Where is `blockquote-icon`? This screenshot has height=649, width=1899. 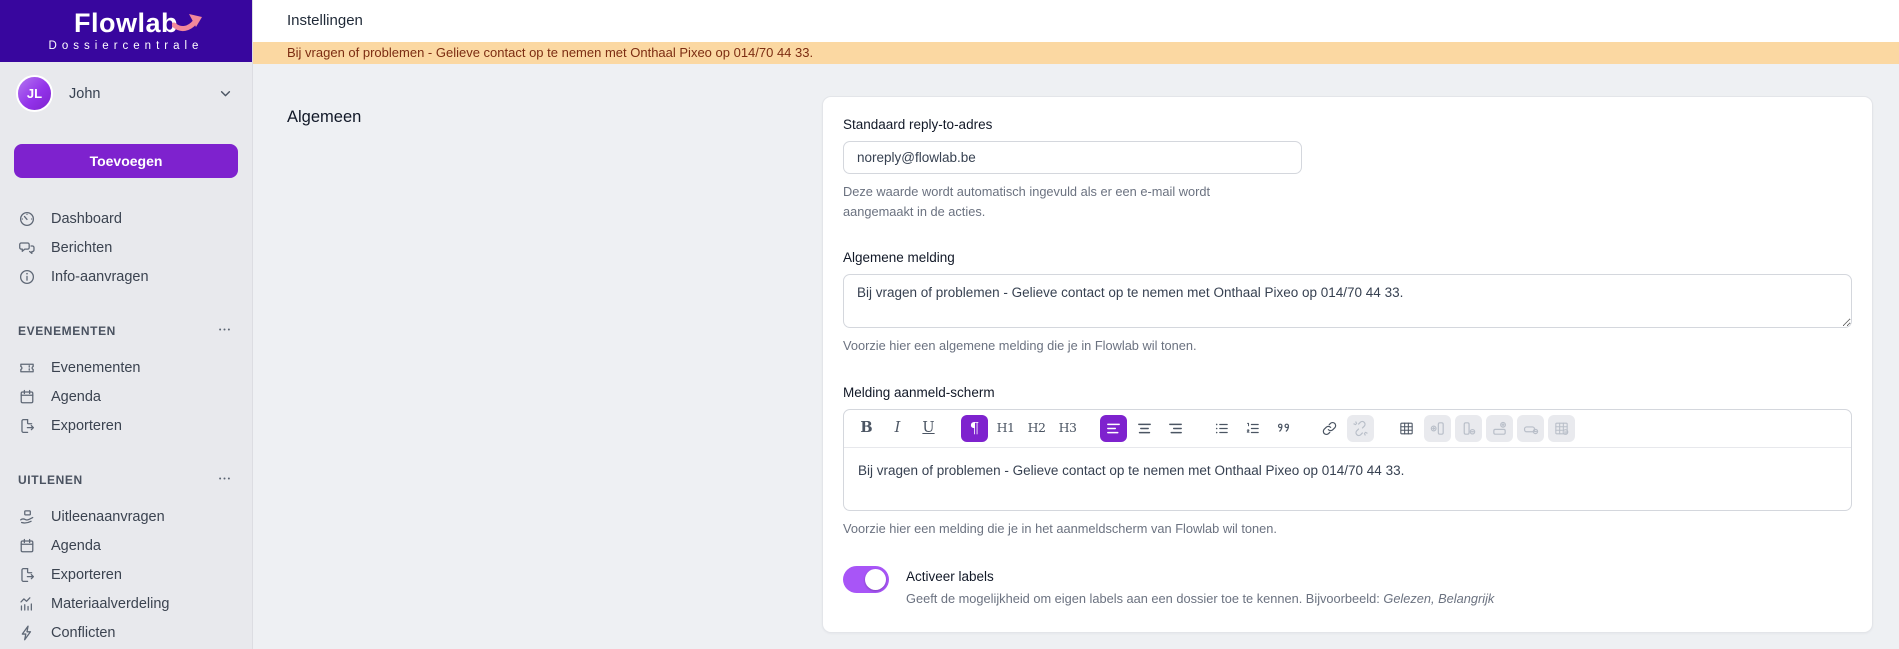
blockquote-icon is located at coordinates (1283, 428).